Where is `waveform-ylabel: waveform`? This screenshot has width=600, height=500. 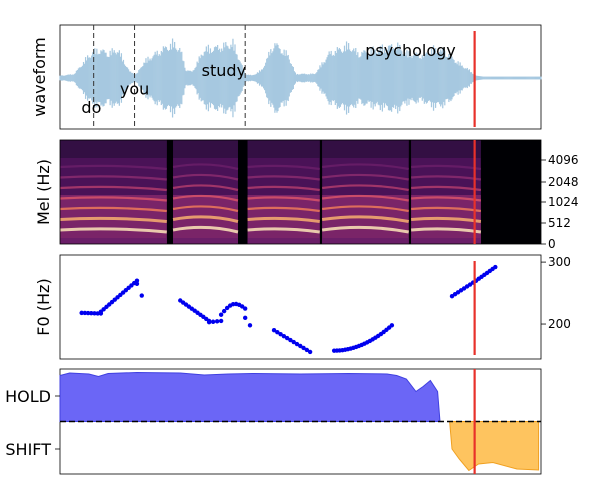 waveform-ylabel: waveform is located at coordinates (39, 77).